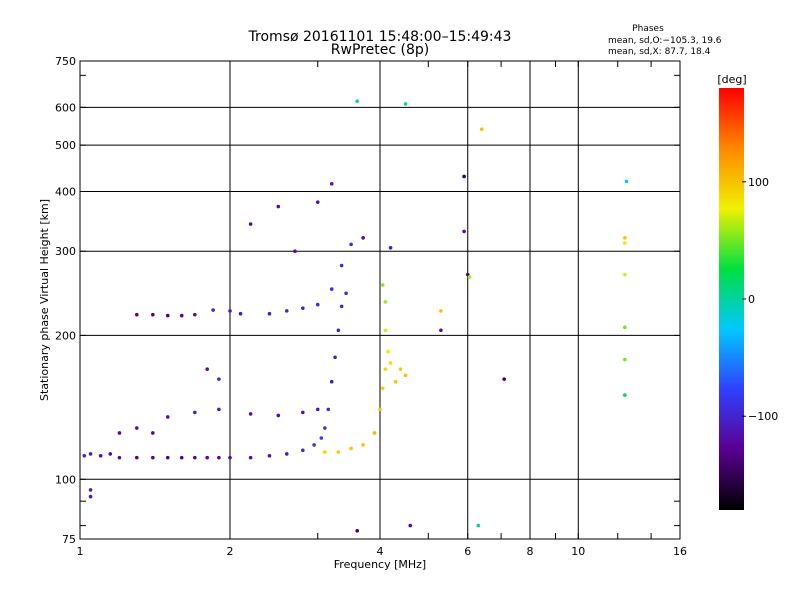  Describe the element at coordinates (65, 479) in the screenshot. I see `y-tick-label: 100` at that location.